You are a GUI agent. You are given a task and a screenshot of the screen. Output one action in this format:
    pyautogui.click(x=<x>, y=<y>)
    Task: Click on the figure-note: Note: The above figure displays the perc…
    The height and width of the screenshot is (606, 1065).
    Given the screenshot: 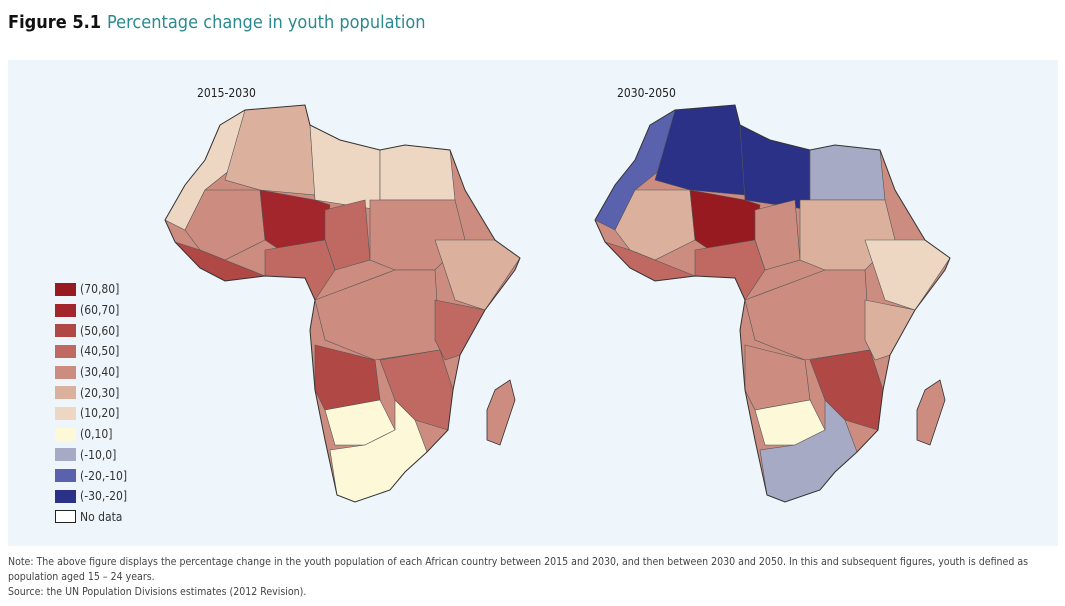 What is the action you would take?
    pyautogui.click(x=533, y=577)
    